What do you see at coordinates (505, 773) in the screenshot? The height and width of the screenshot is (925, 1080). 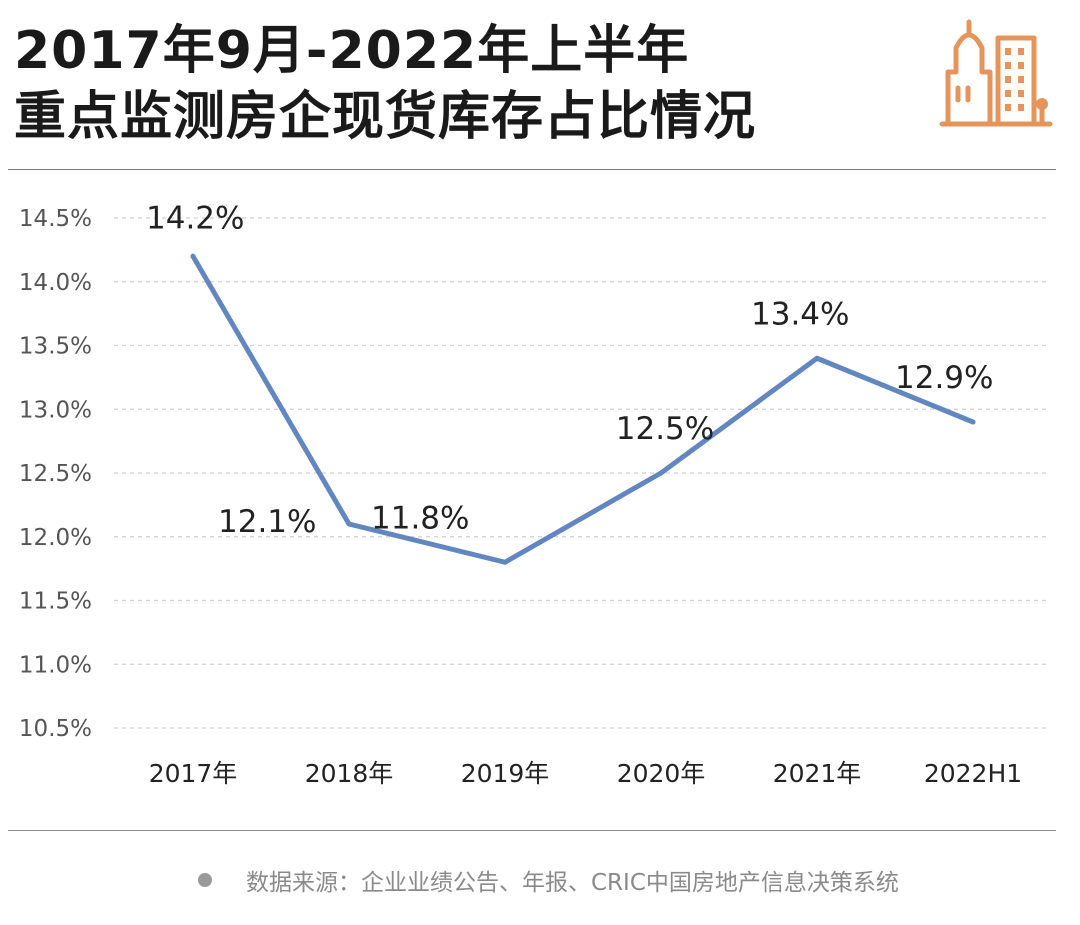 I see `x-tick-label: 2019年` at bounding box center [505, 773].